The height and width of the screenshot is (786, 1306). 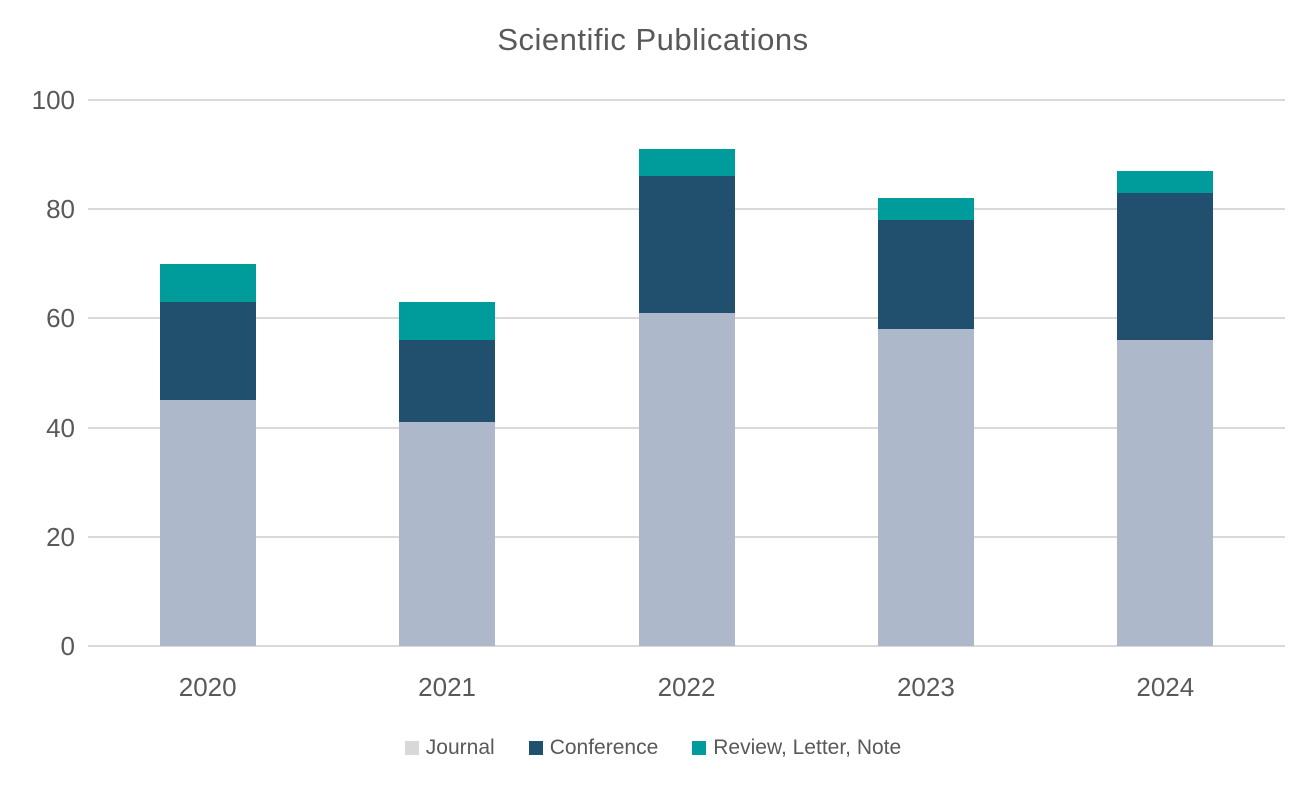 I want to click on x-tick-label-2024: 2024, so click(x=1165, y=687).